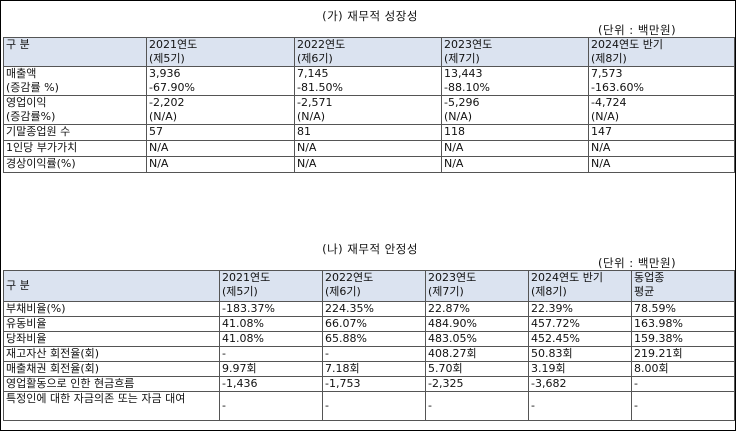 This screenshot has width=738, height=433. I want to click on stability-cell: 41.08%, so click(271, 324).